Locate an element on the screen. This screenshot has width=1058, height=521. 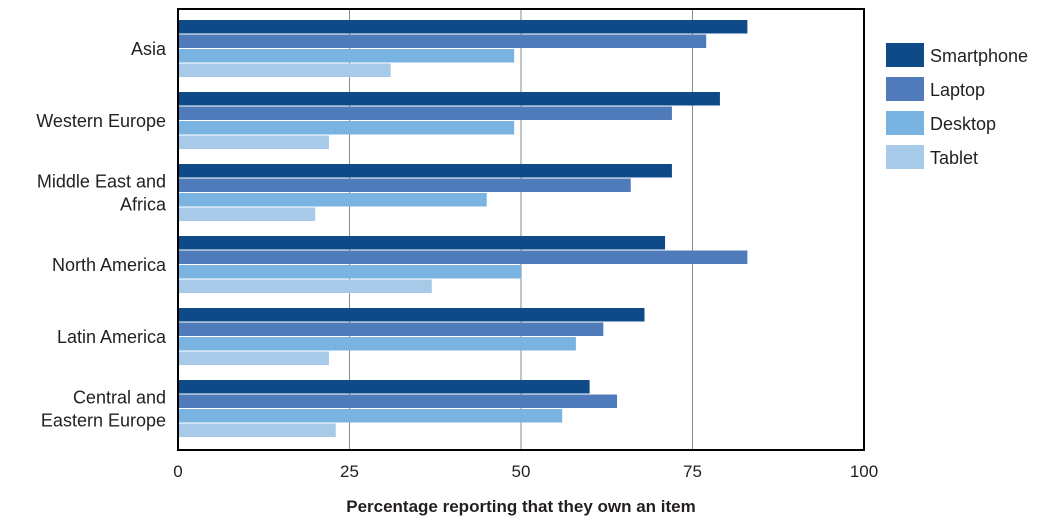
category-label: Eastern Europe is located at coordinates (103, 421).